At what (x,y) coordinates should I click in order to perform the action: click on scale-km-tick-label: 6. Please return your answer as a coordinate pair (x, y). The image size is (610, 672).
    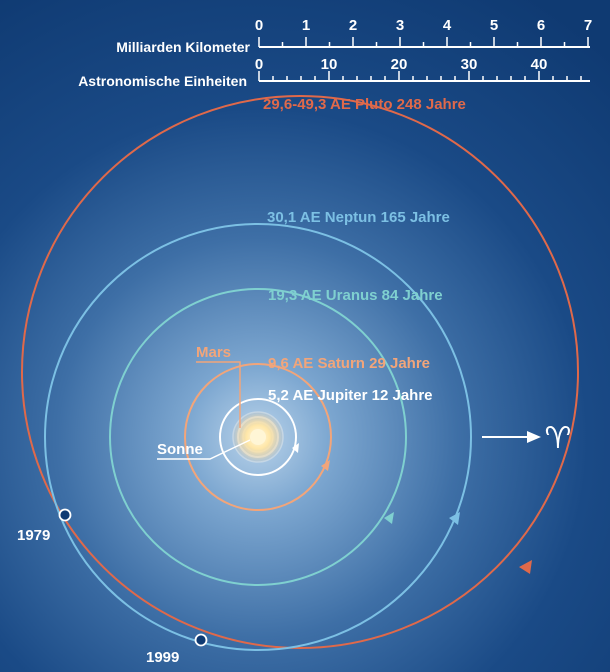
    Looking at the image, I should click on (541, 25).